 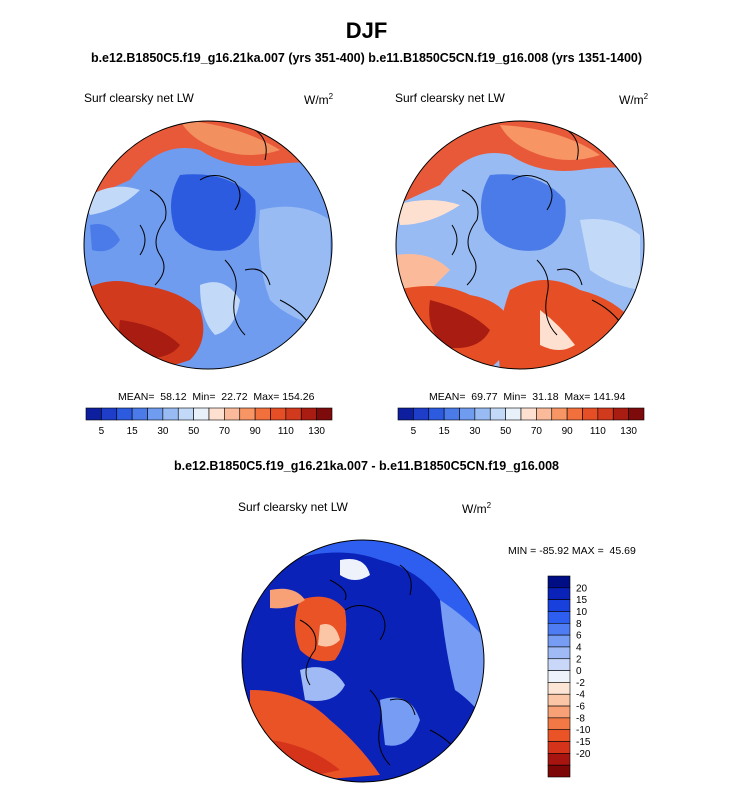 I want to click on panel2-colorbar-tick-label: 90, so click(x=568, y=431).